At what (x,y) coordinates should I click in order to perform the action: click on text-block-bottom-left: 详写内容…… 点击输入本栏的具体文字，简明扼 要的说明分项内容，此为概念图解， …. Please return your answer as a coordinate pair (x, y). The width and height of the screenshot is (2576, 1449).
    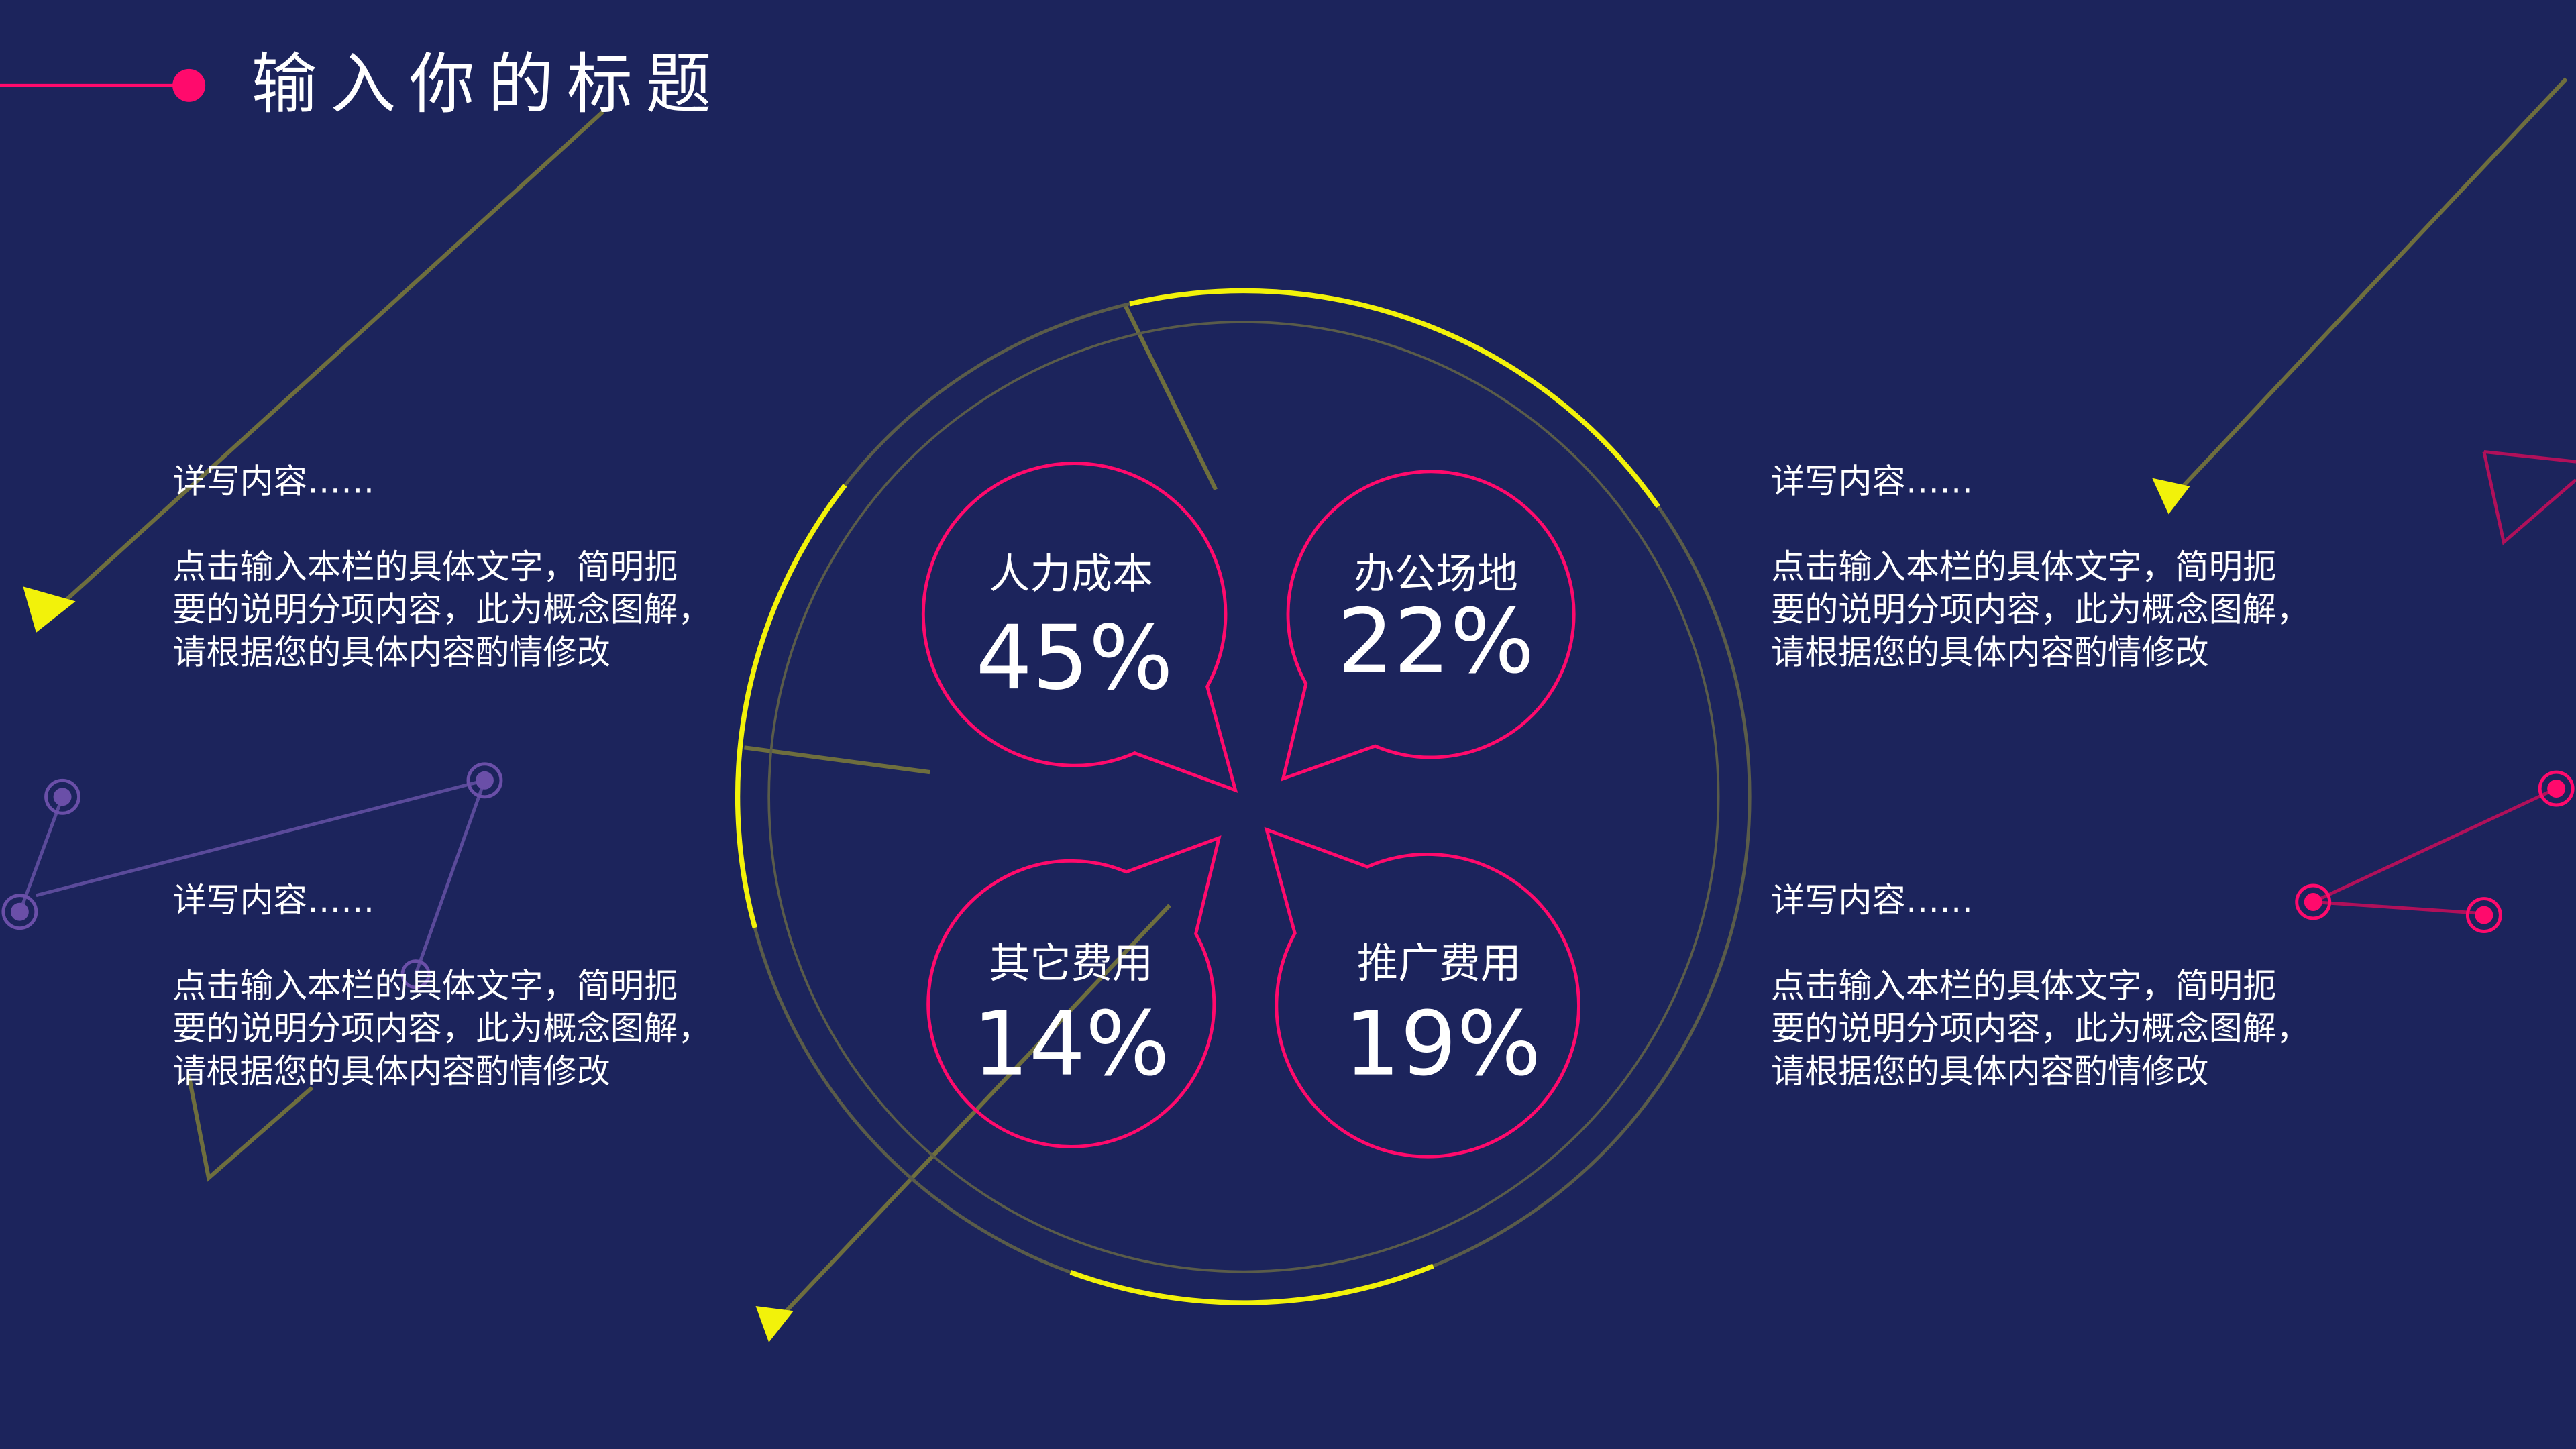
    Looking at the image, I should click on (468, 985).